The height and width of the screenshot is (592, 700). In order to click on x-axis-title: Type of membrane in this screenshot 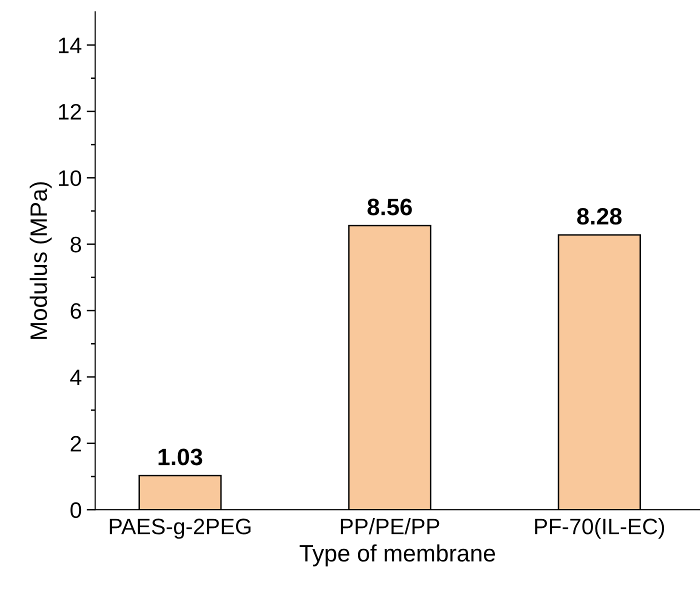, I will do `click(397, 555)`.